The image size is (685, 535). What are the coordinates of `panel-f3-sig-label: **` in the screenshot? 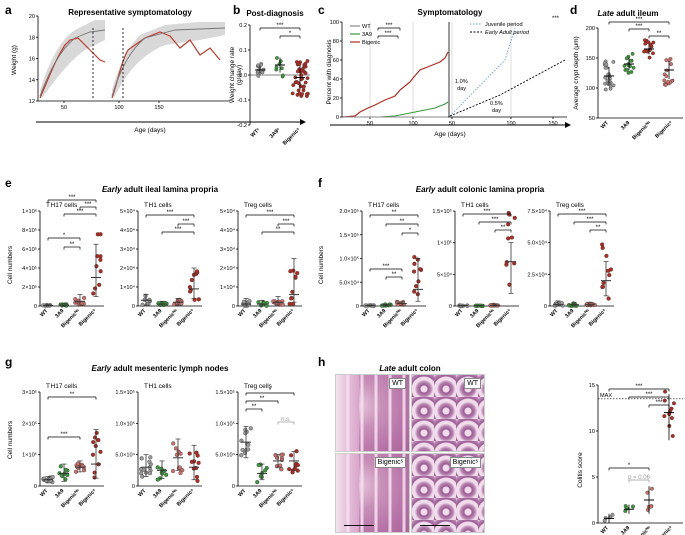 It's located at (598, 228).